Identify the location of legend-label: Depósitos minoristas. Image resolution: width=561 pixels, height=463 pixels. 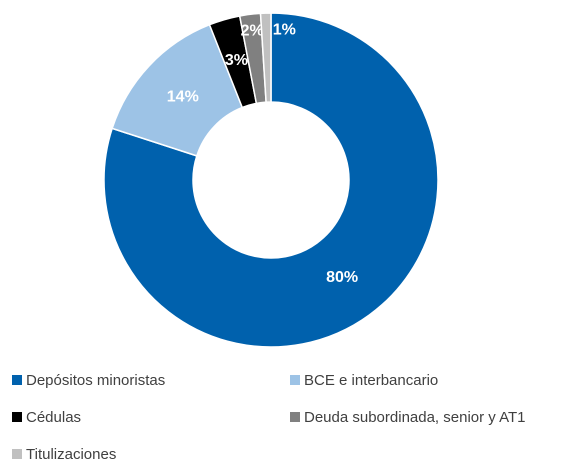
(95, 380).